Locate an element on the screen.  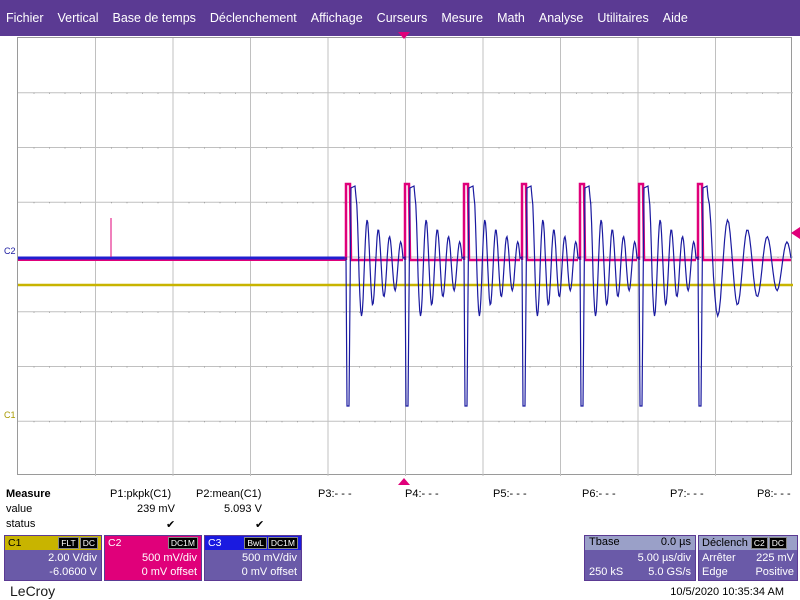
menu-item-1: Vertical is located at coordinates (78, 18).